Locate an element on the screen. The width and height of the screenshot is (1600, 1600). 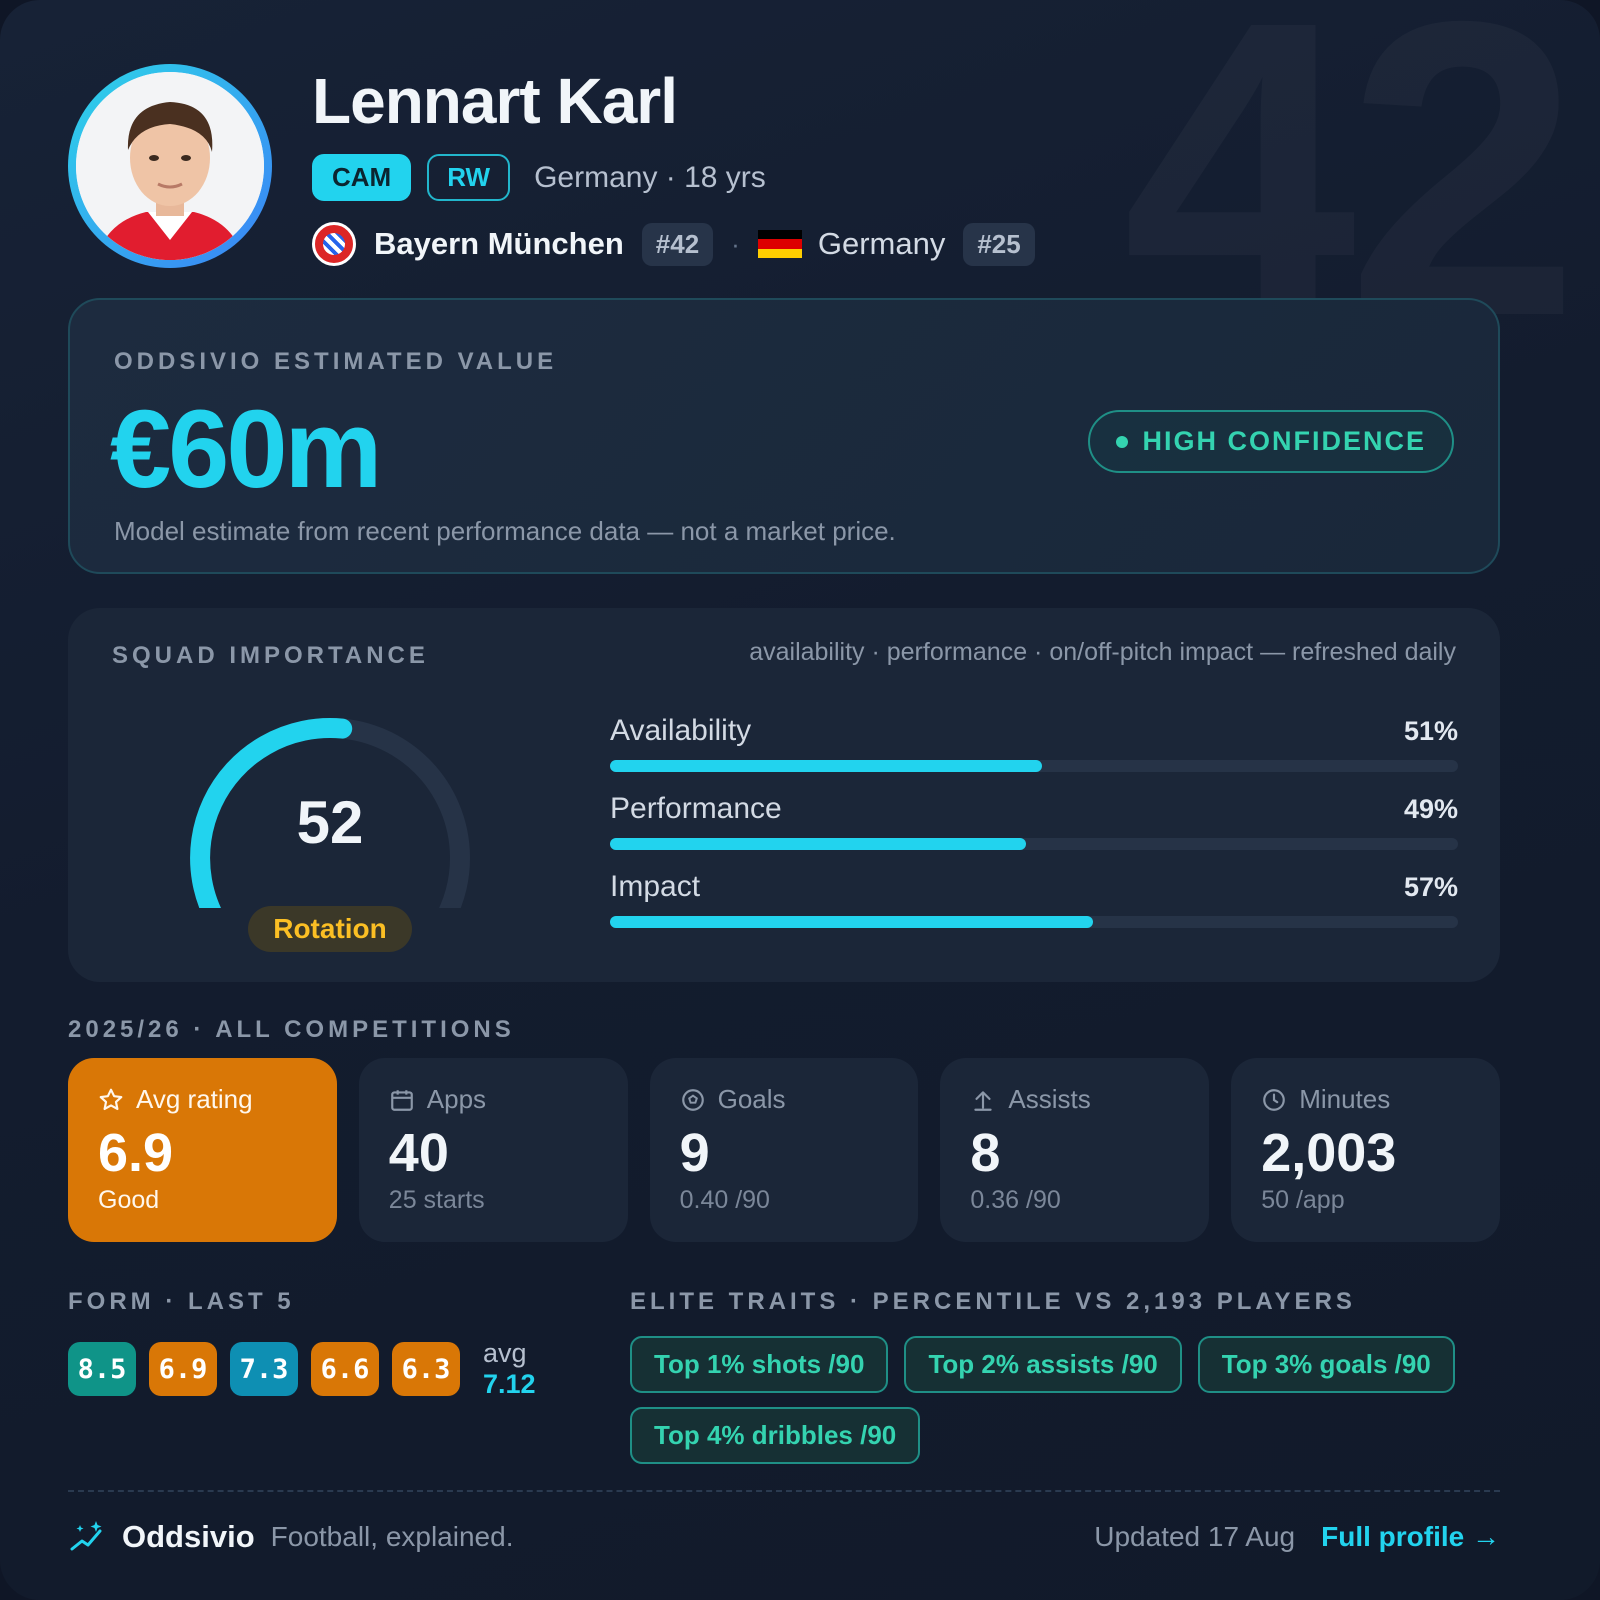
stat-label: Avg rating is located at coordinates (194, 1099).